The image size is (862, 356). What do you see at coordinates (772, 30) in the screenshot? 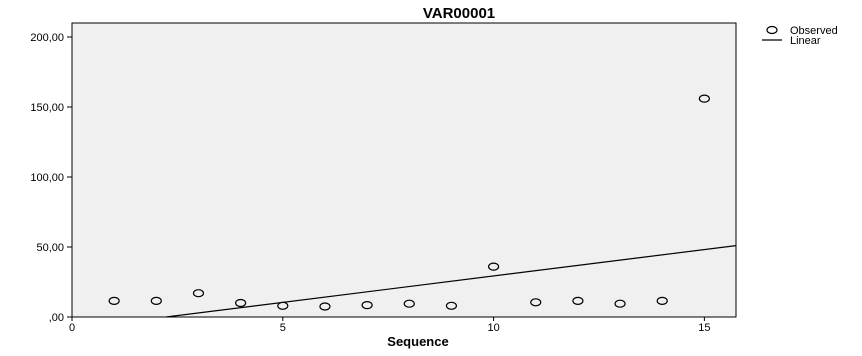
I see `legend-observed-marker` at bounding box center [772, 30].